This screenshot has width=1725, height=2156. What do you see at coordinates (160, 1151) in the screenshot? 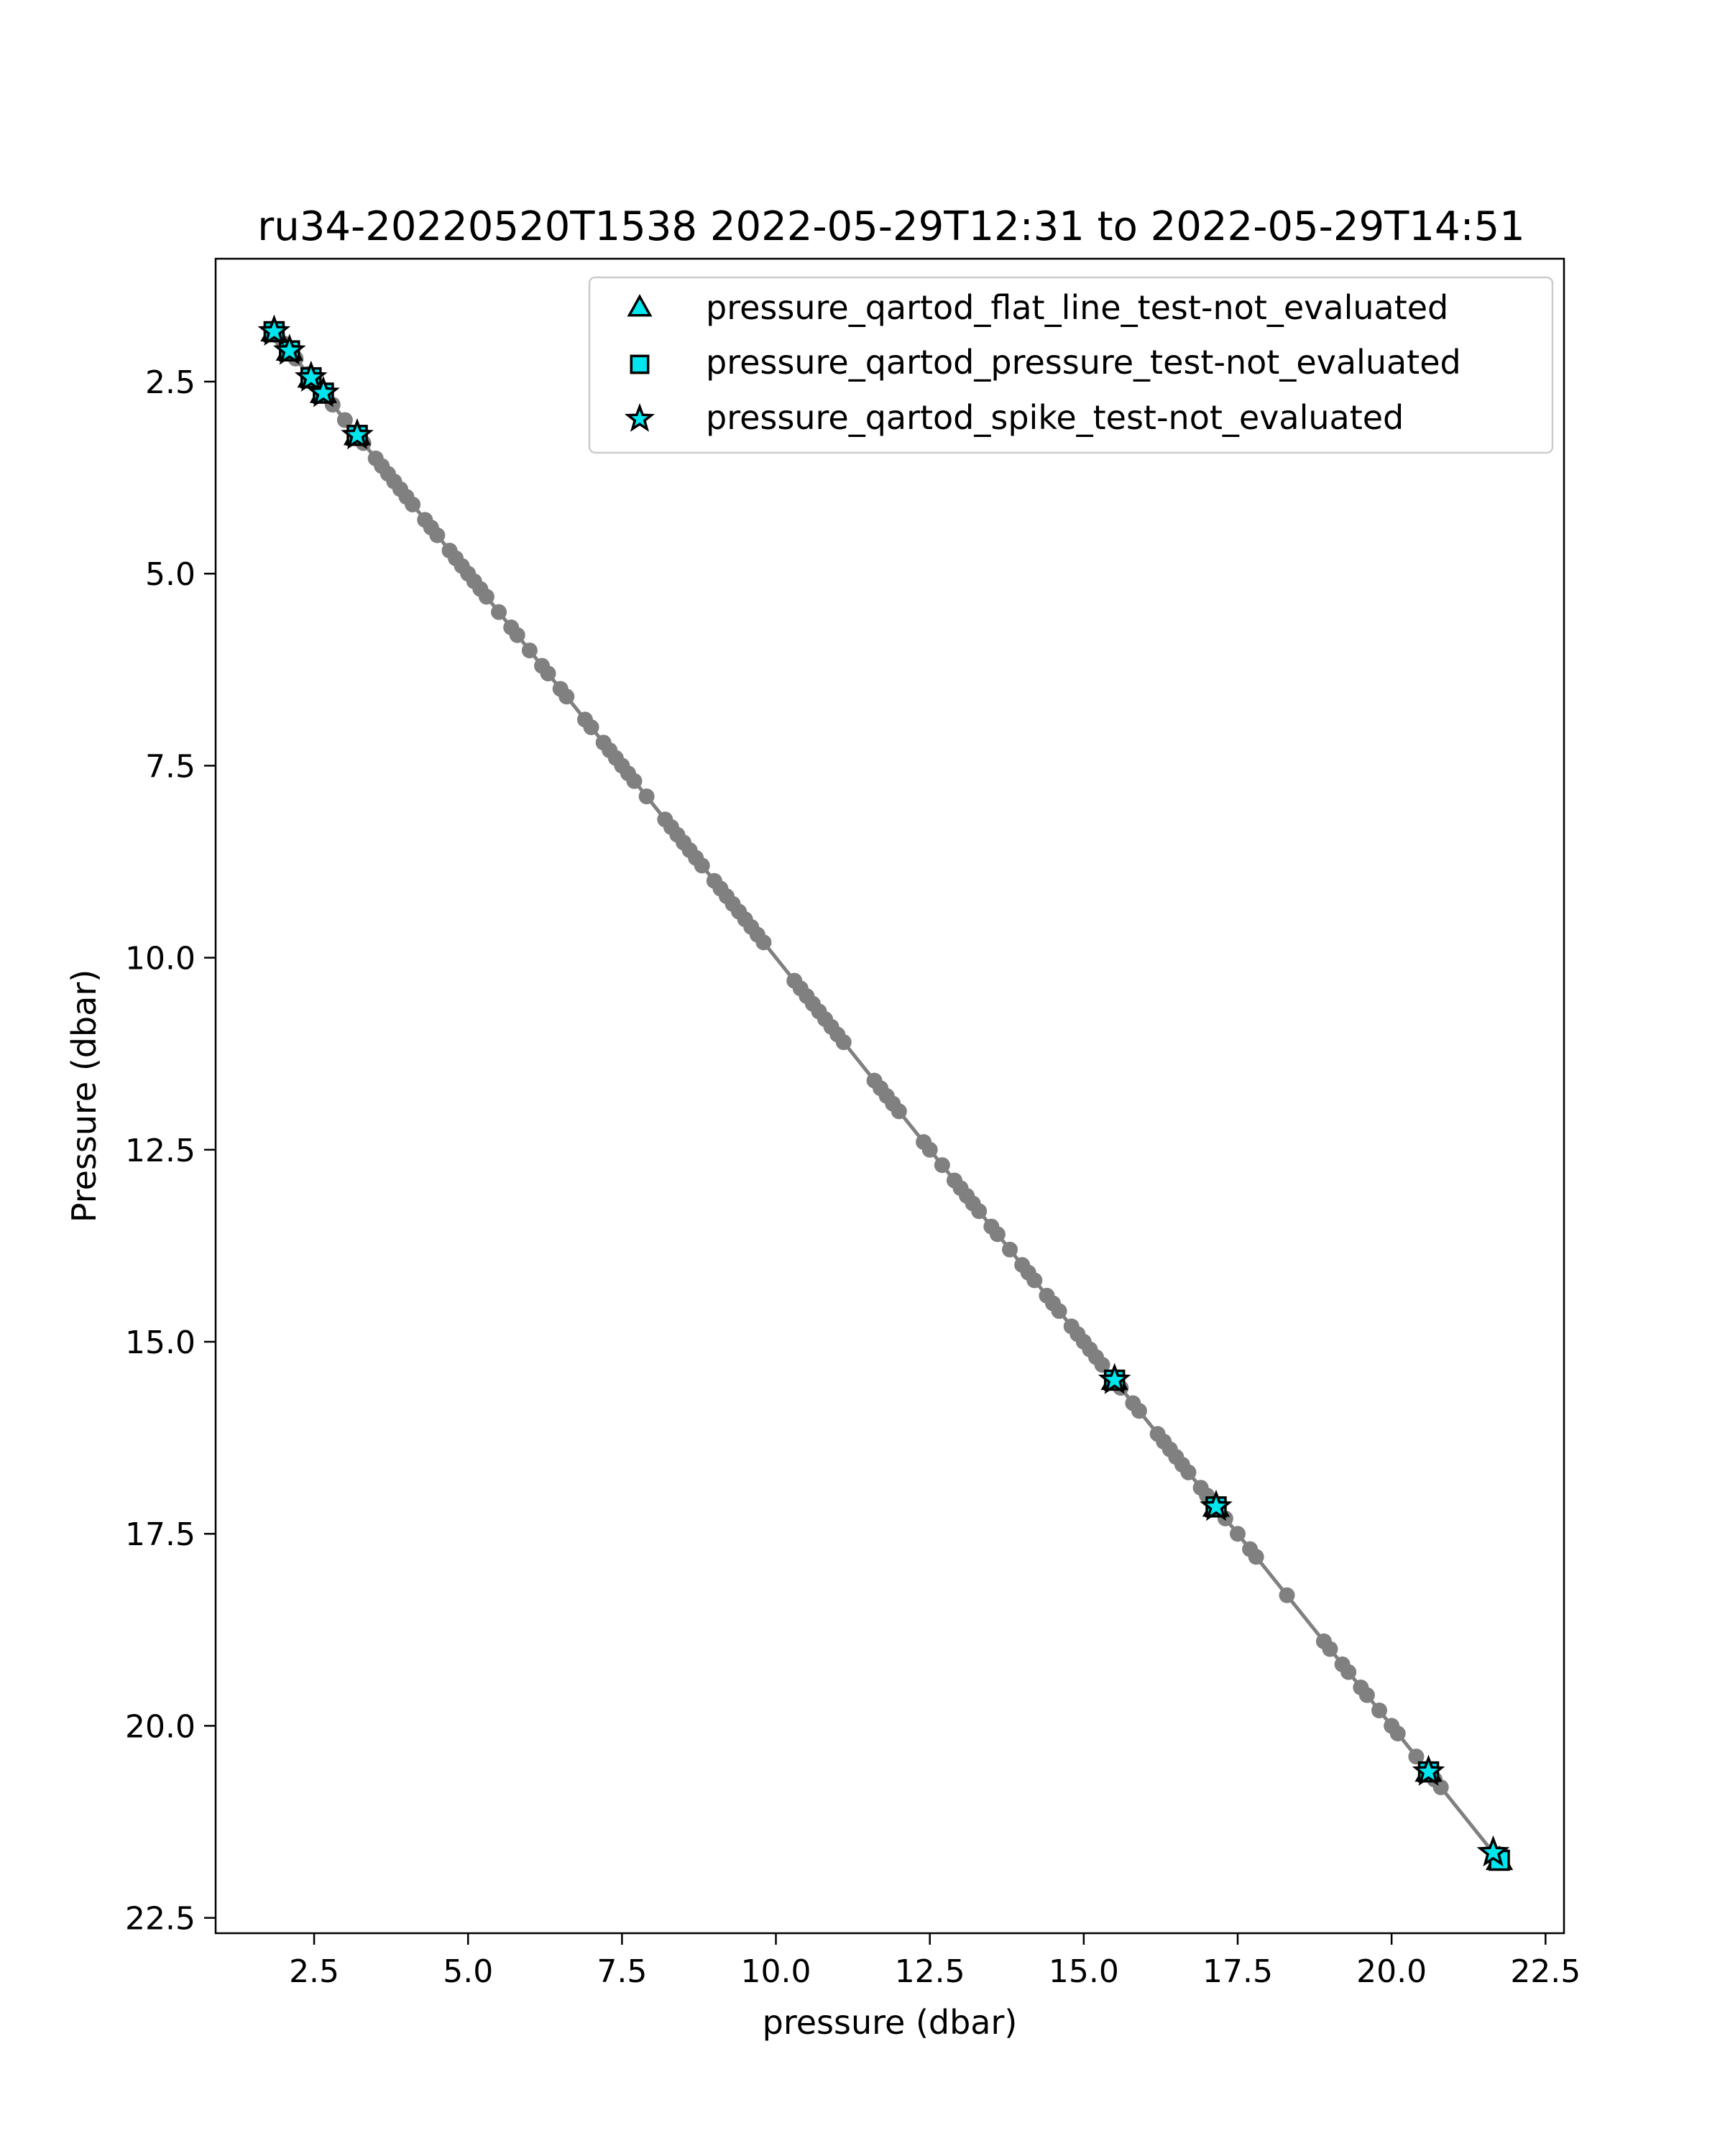
I see `y-tick-label: 12.5` at bounding box center [160, 1151].